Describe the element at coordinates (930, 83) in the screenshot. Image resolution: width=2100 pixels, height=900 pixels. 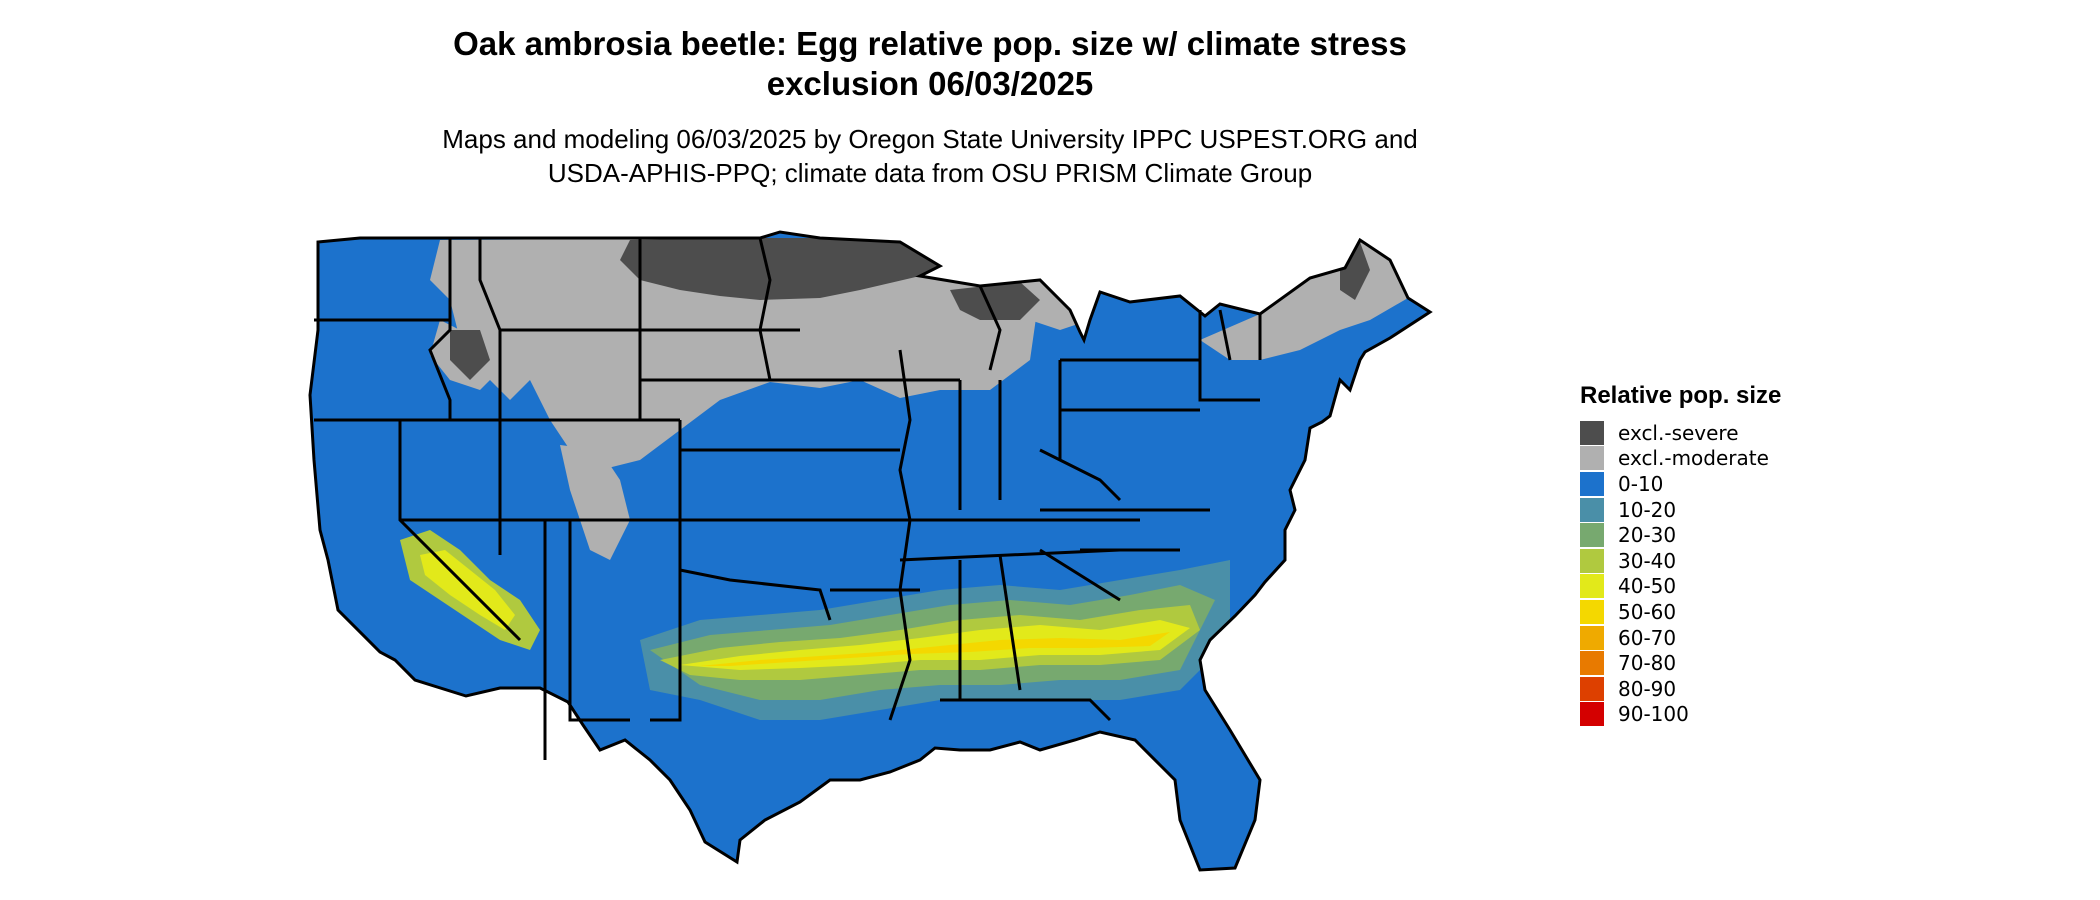
I see `title-line-2: exclusion 06/03/2025` at that location.